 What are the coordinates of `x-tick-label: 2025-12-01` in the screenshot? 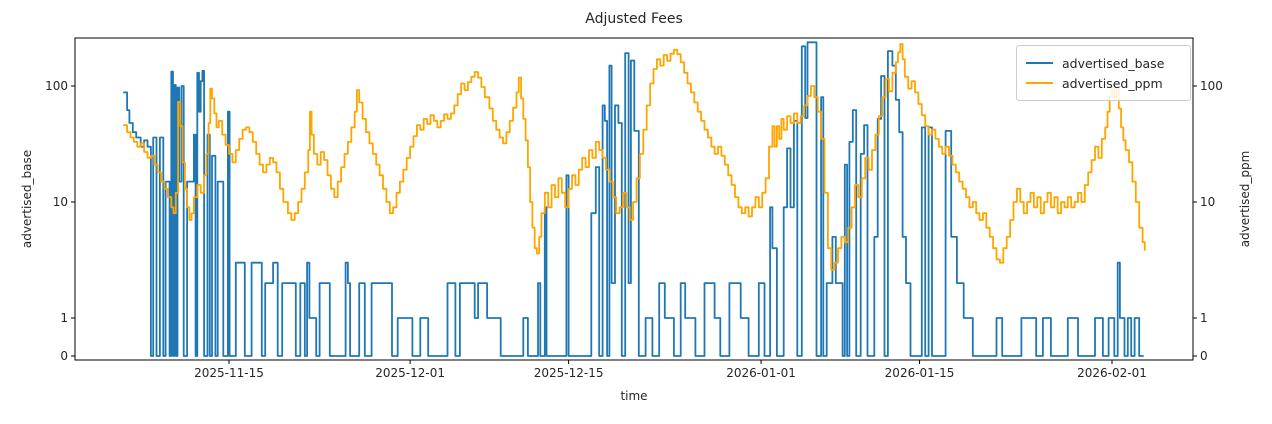 It's located at (410, 373).